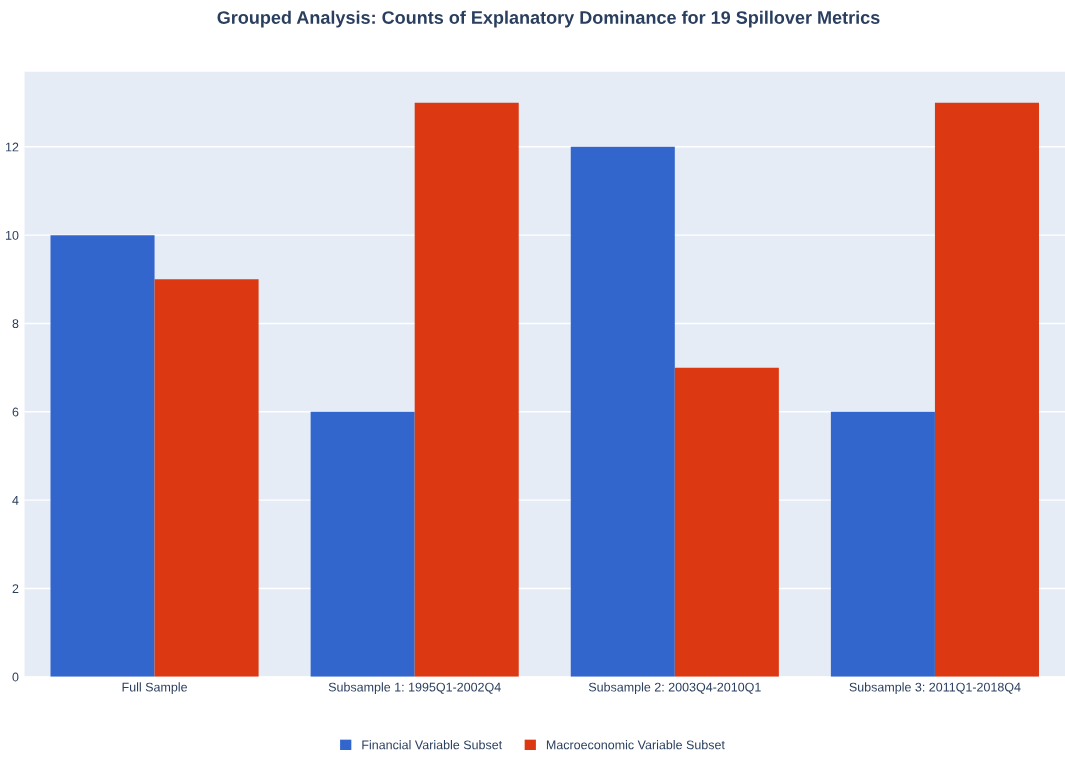 The height and width of the screenshot is (763, 1065). What do you see at coordinates (15, 324) in the screenshot?
I see `y-tick-label: 8` at bounding box center [15, 324].